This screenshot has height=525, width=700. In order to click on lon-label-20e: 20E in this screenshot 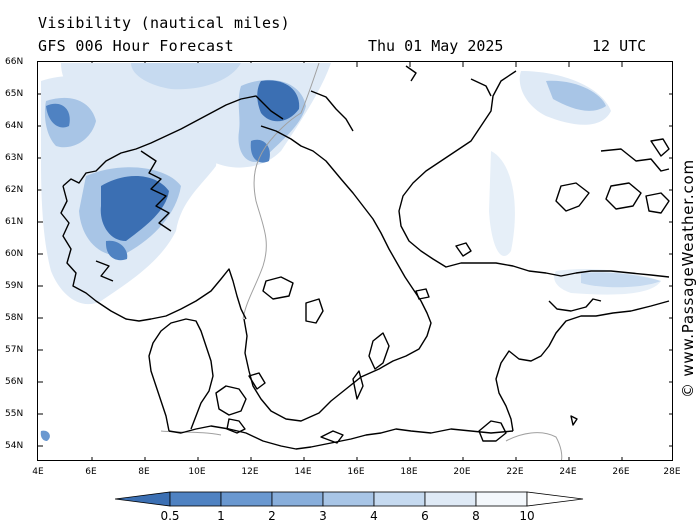, I will do `click(462, 472)`.